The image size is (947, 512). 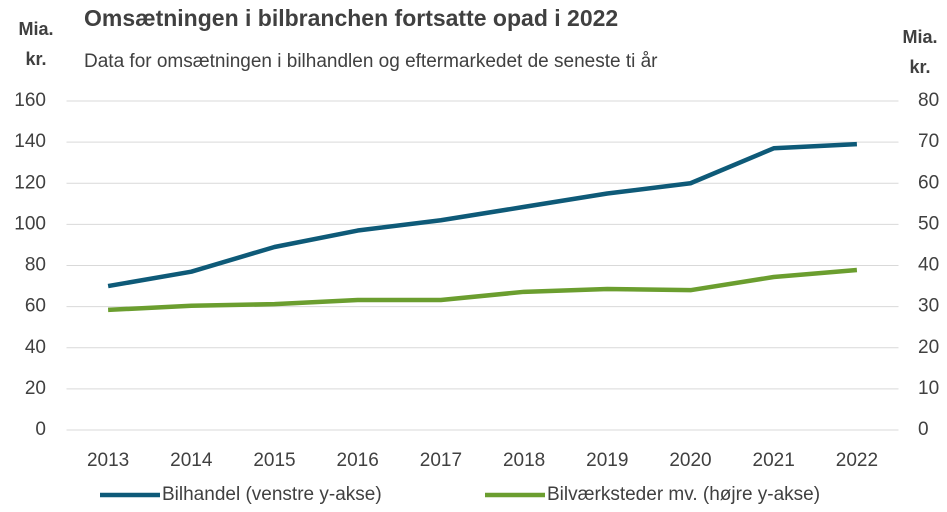 What do you see at coordinates (923, 429) in the screenshot?
I see `y2-tick-label: 0` at bounding box center [923, 429].